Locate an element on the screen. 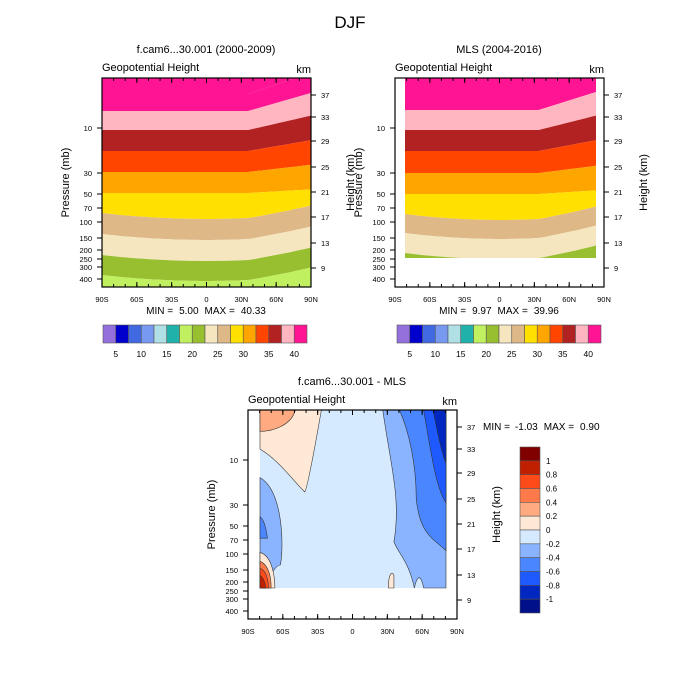 The height and width of the screenshot is (700, 700). colorbar-label: 0 is located at coordinates (548, 530).